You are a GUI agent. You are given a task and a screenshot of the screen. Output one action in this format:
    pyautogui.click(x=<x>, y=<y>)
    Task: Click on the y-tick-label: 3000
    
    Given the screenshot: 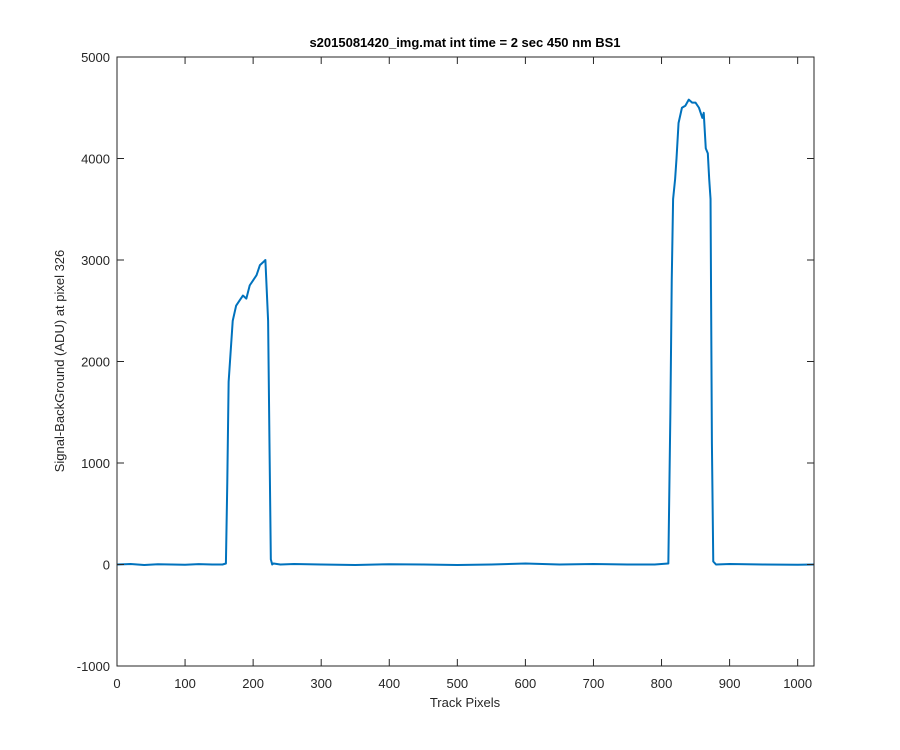 What is the action you would take?
    pyautogui.click(x=95, y=260)
    